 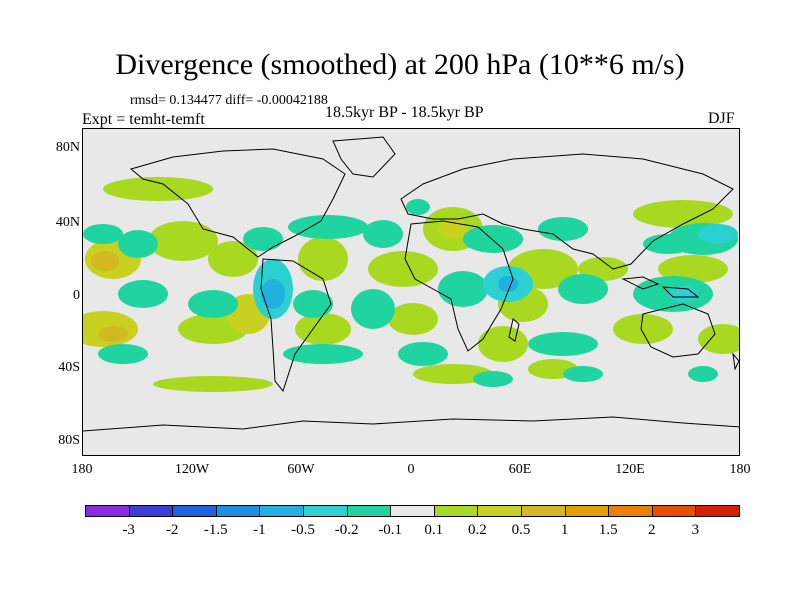 I want to click on colorbar-label: -0.2, so click(x=346, y=530).